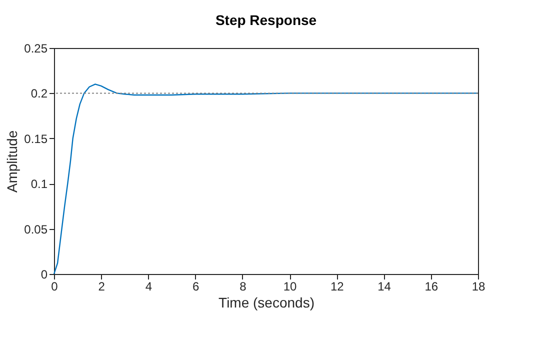 The width and height of the screenshot is (560, 337). Describe the element at coordinates (148, 287) in the screenshot. I see `x-tick-label: 4` at that location.